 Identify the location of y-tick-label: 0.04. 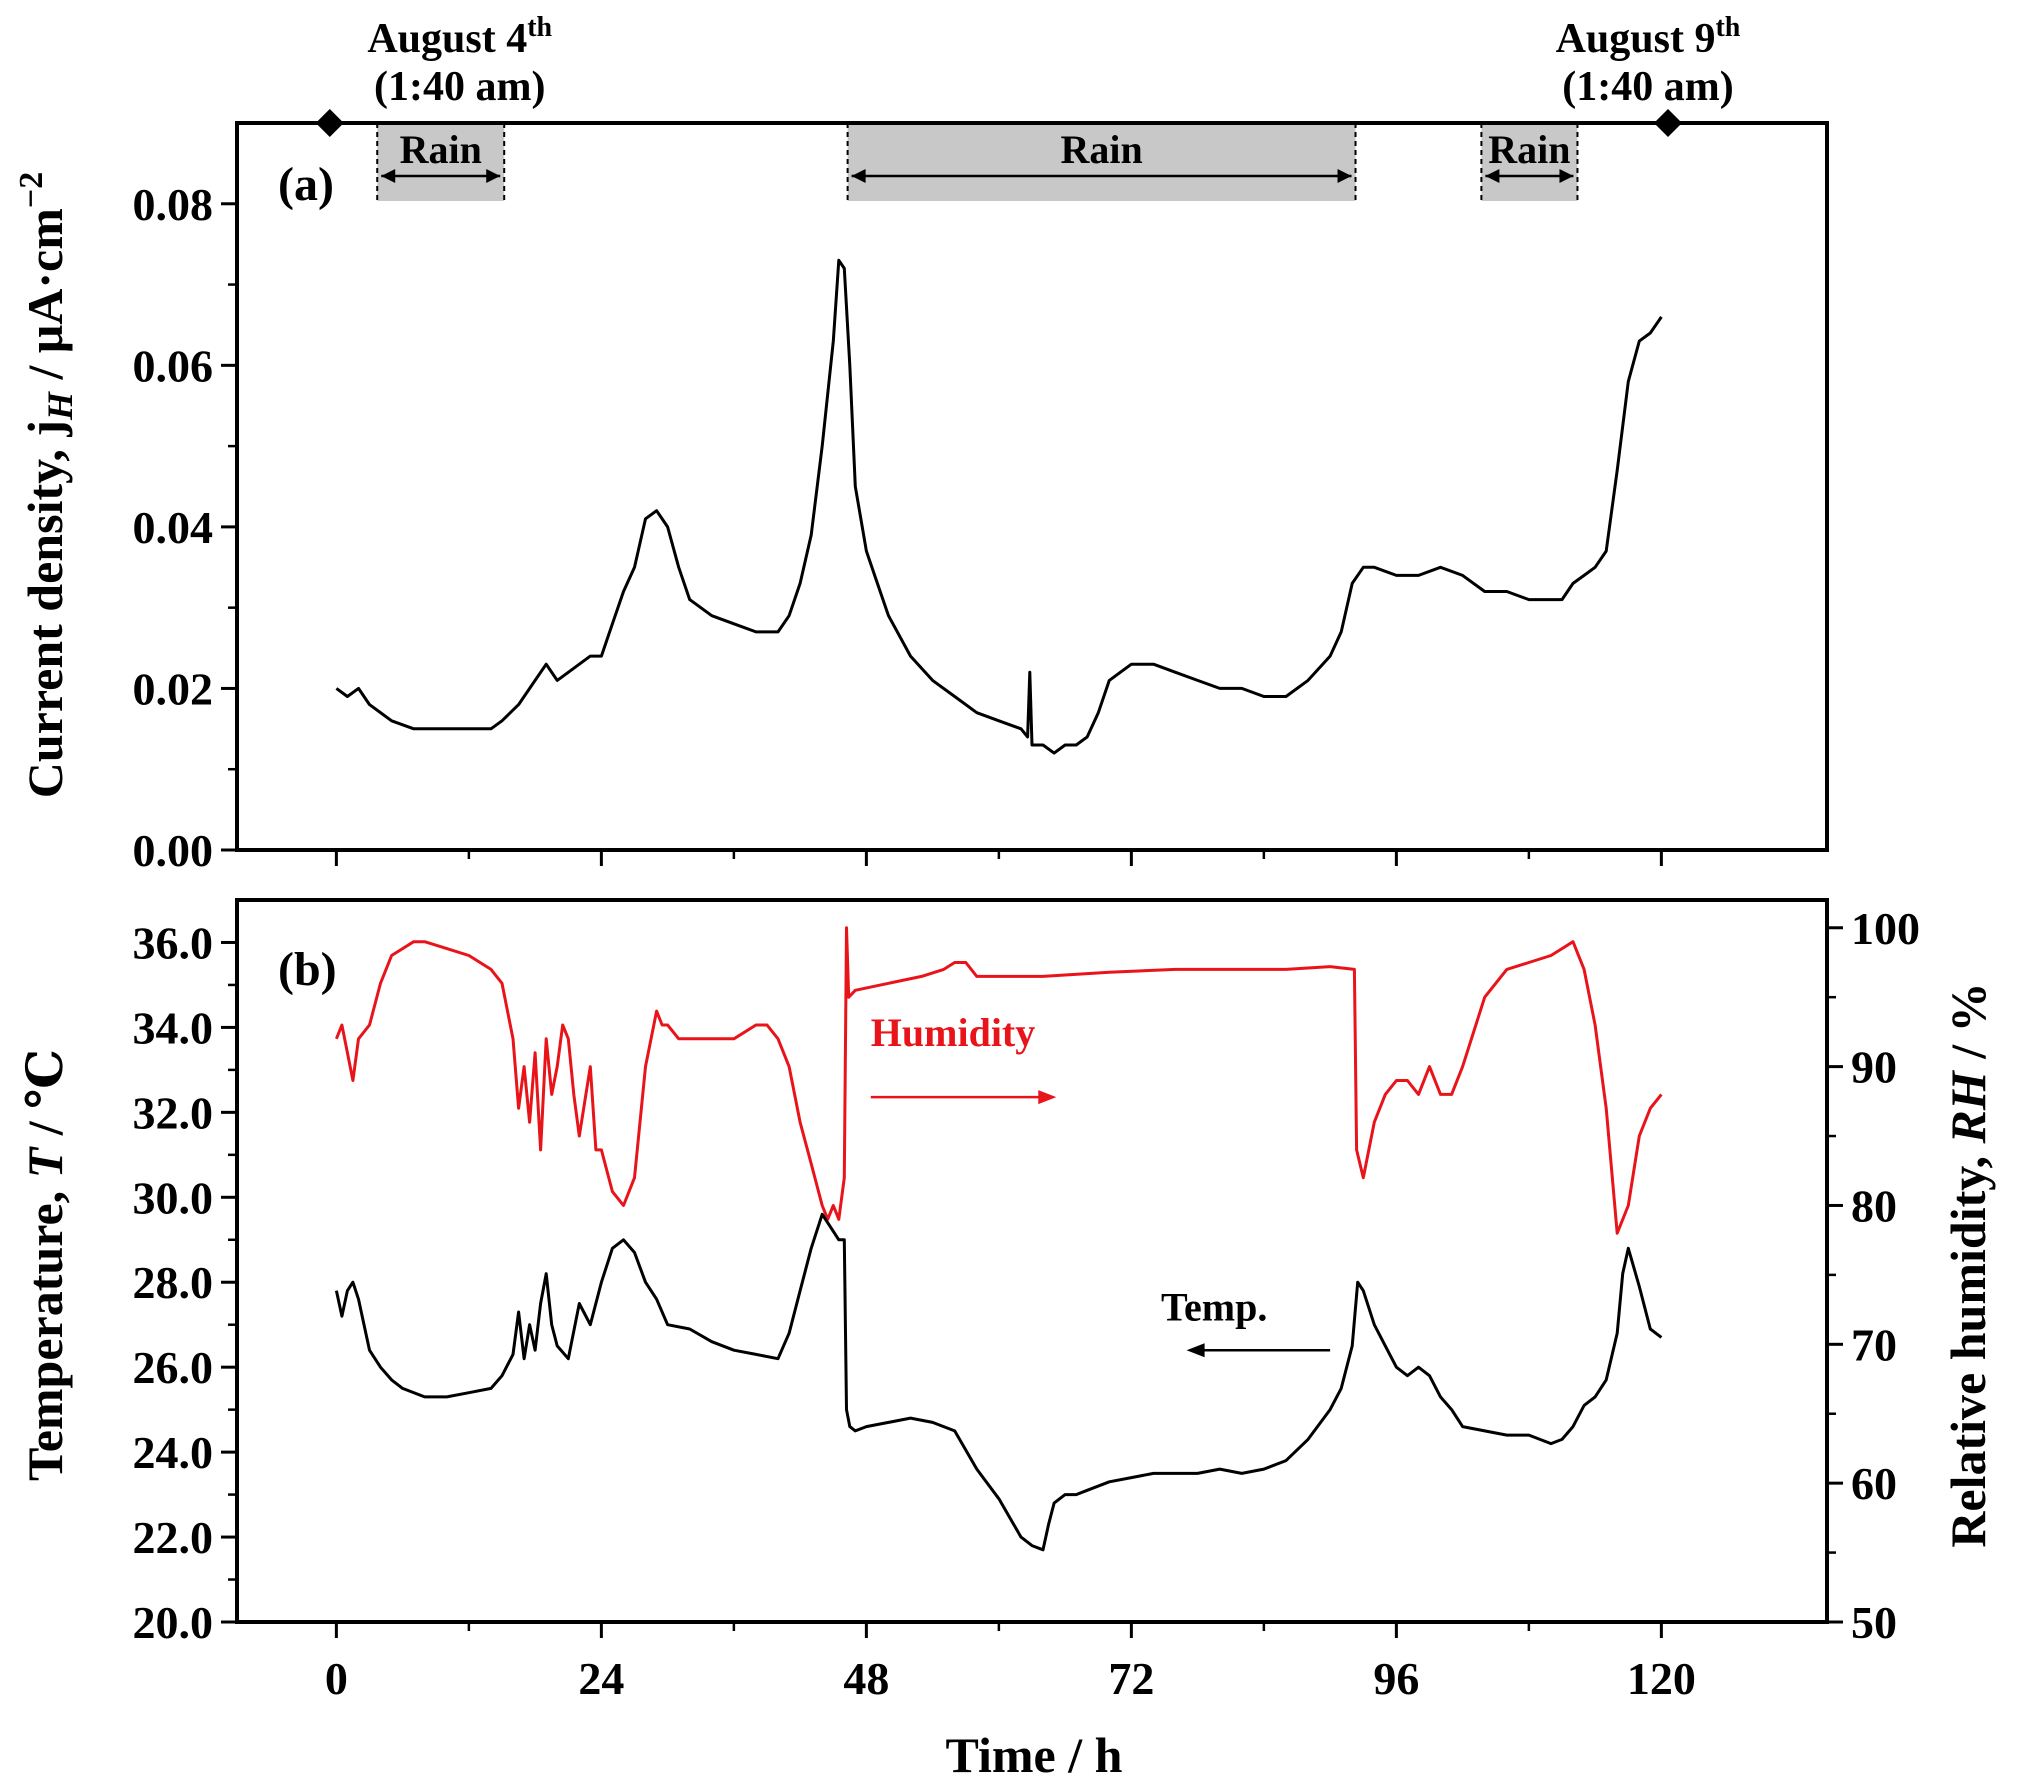
(173, 527).